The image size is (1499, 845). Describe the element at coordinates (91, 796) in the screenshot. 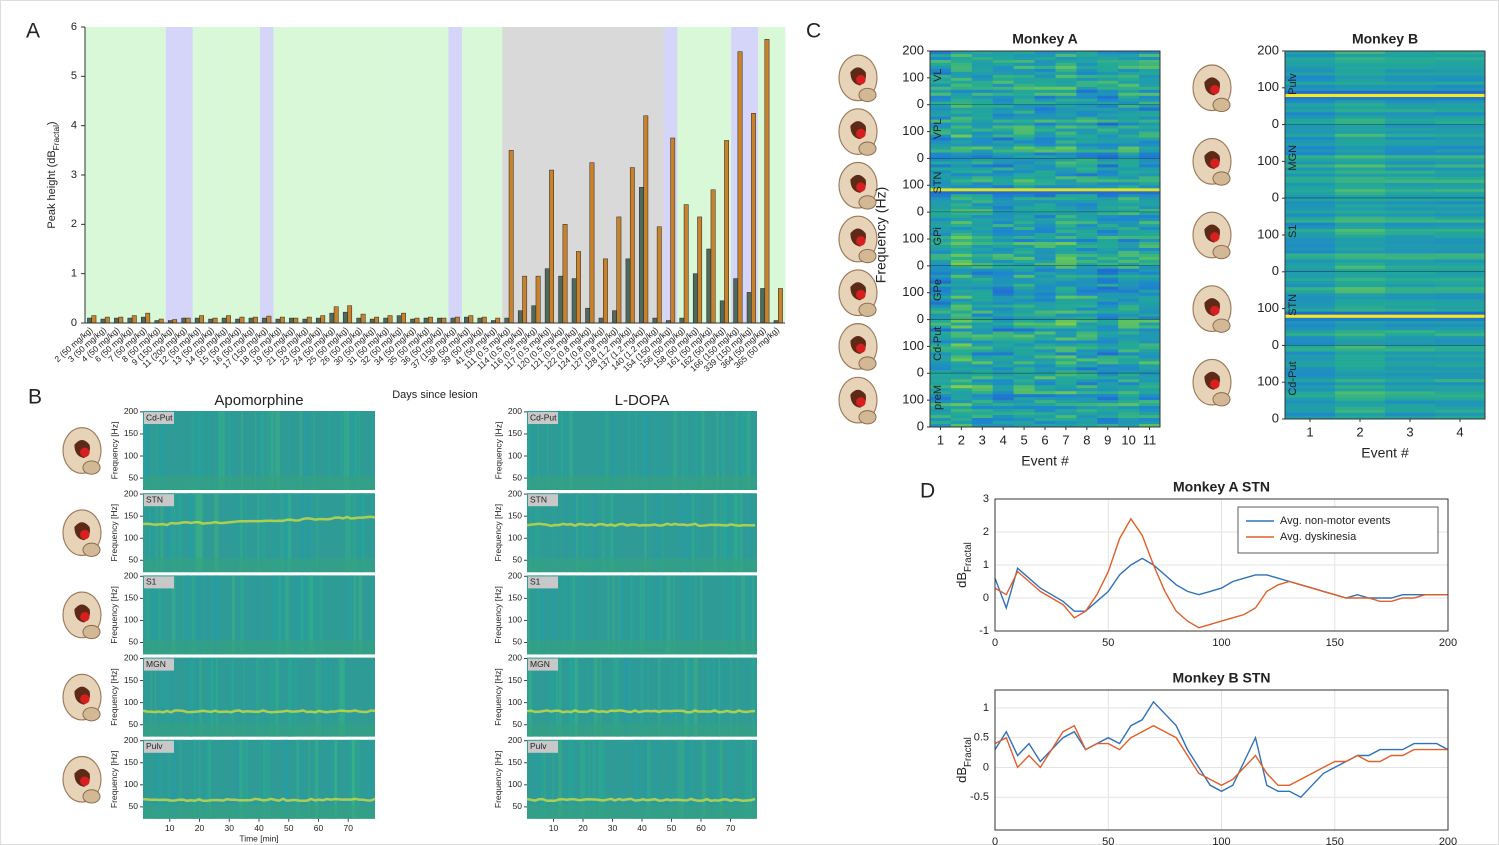

I see `brain-cerebellum` at that location.